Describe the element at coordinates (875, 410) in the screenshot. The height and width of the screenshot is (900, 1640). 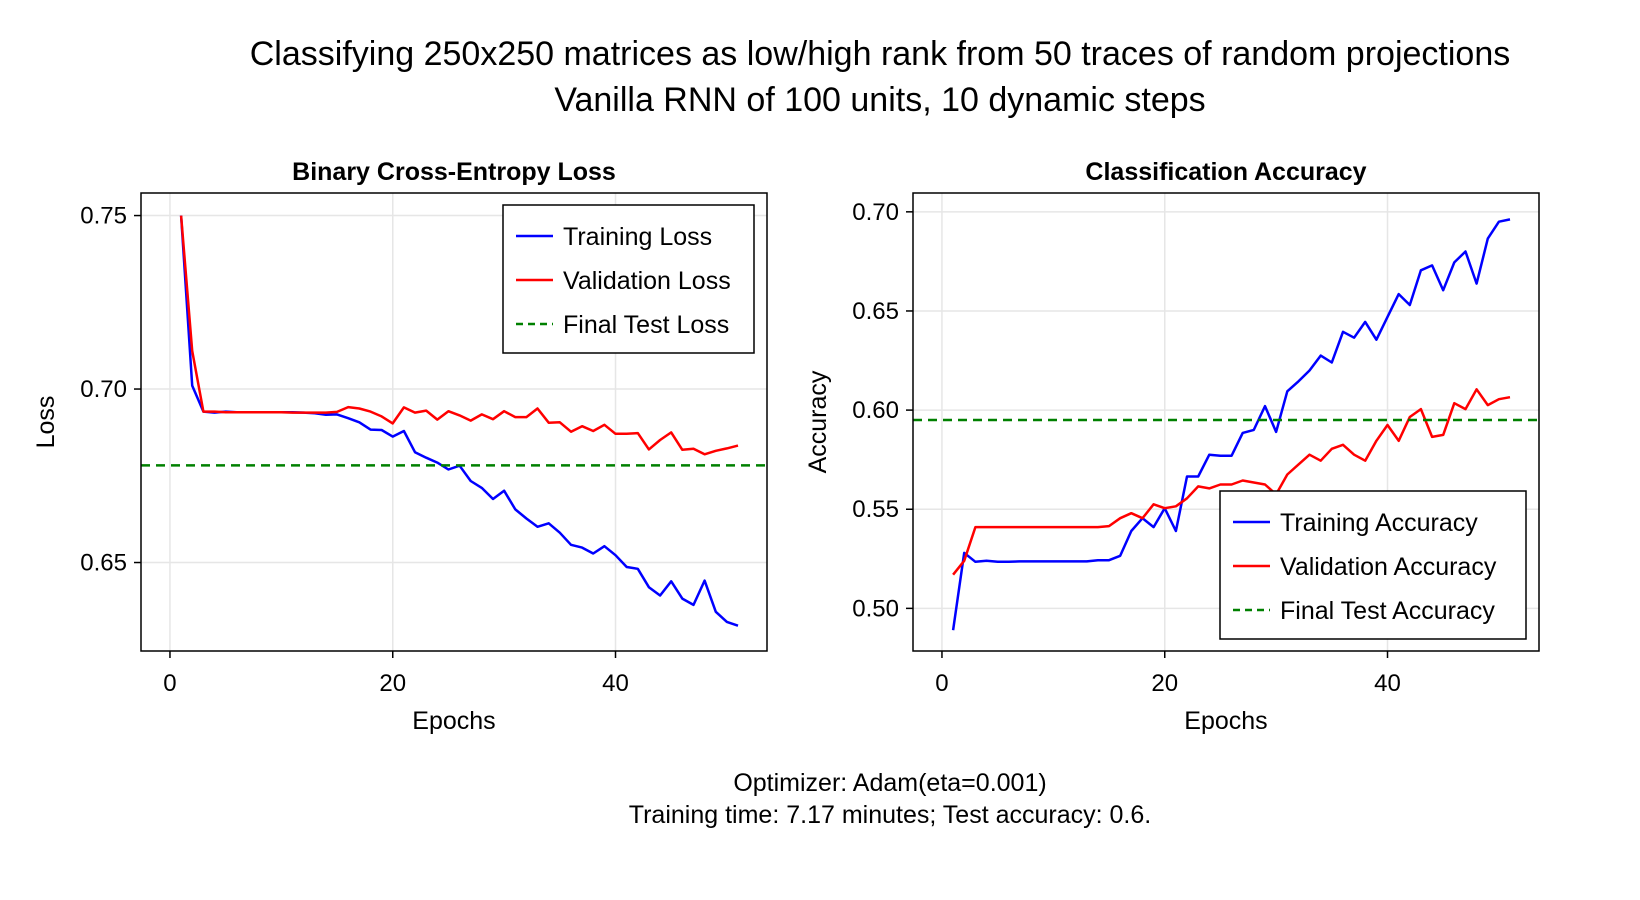
I see `y-tick-label: 0.60` at that location.